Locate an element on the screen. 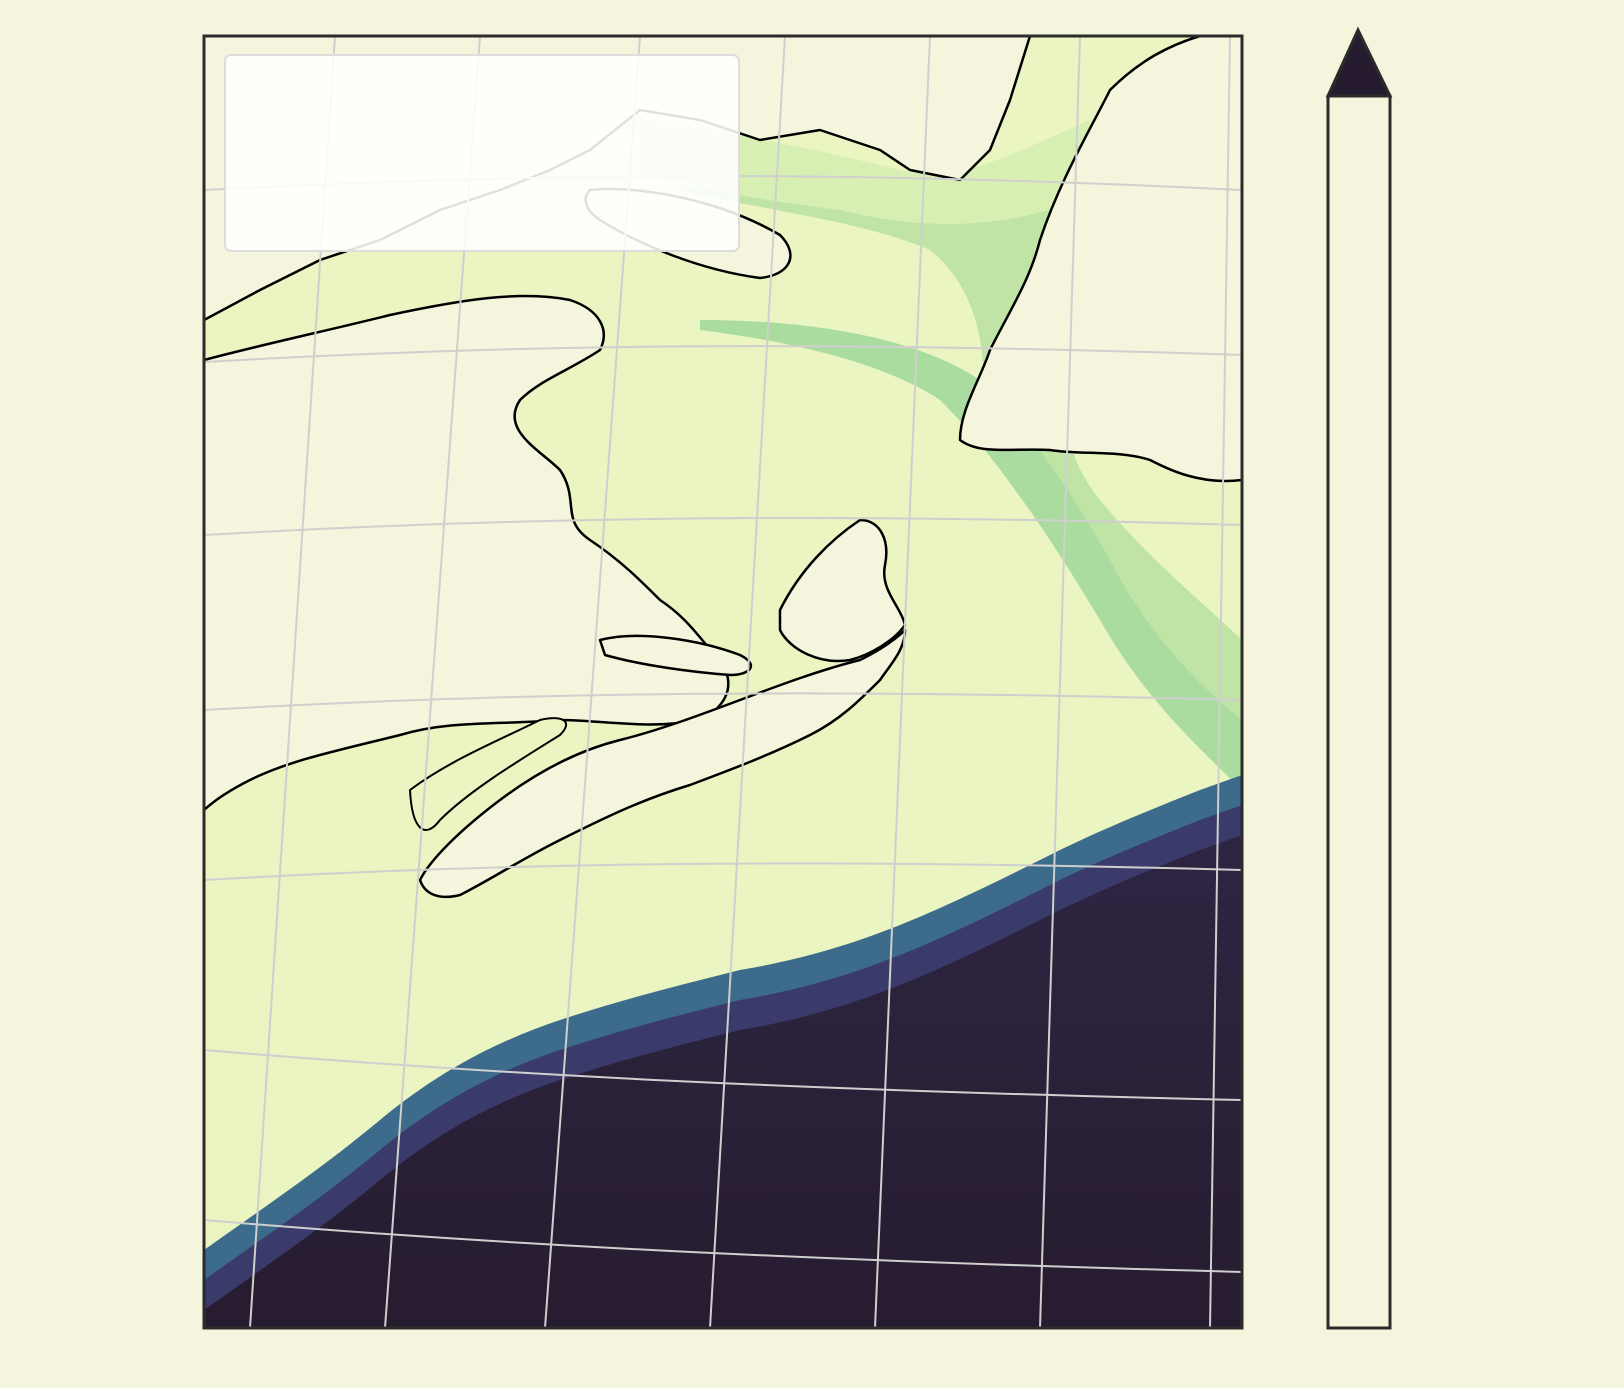 The height and width of the screenshot is (1388, 1624). legend-box is located at coordinates (482, 153).